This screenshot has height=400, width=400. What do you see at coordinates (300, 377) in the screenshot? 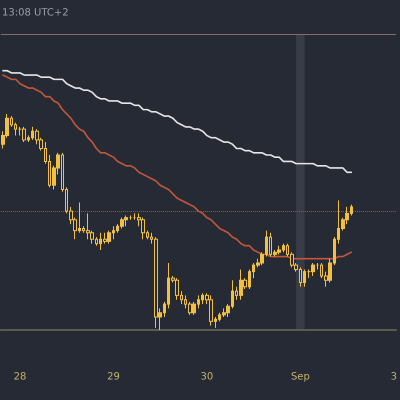
I see `x-tick-label: Sep` at bounding box center [300, 377].